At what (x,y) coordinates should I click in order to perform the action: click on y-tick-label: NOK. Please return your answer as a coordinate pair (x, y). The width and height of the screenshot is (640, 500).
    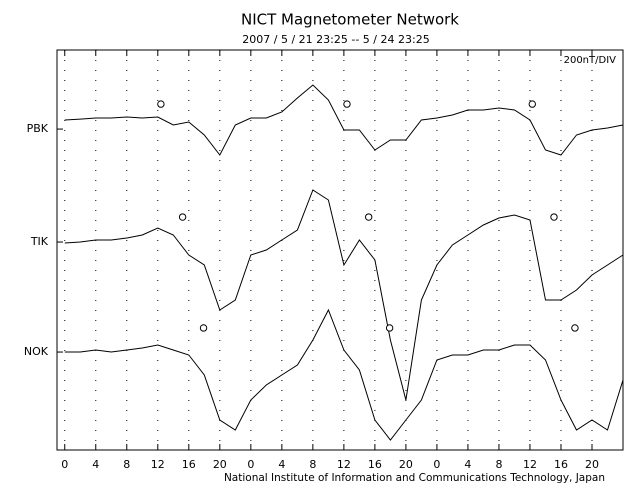
    Looking at the image, I should click on (36, 351).